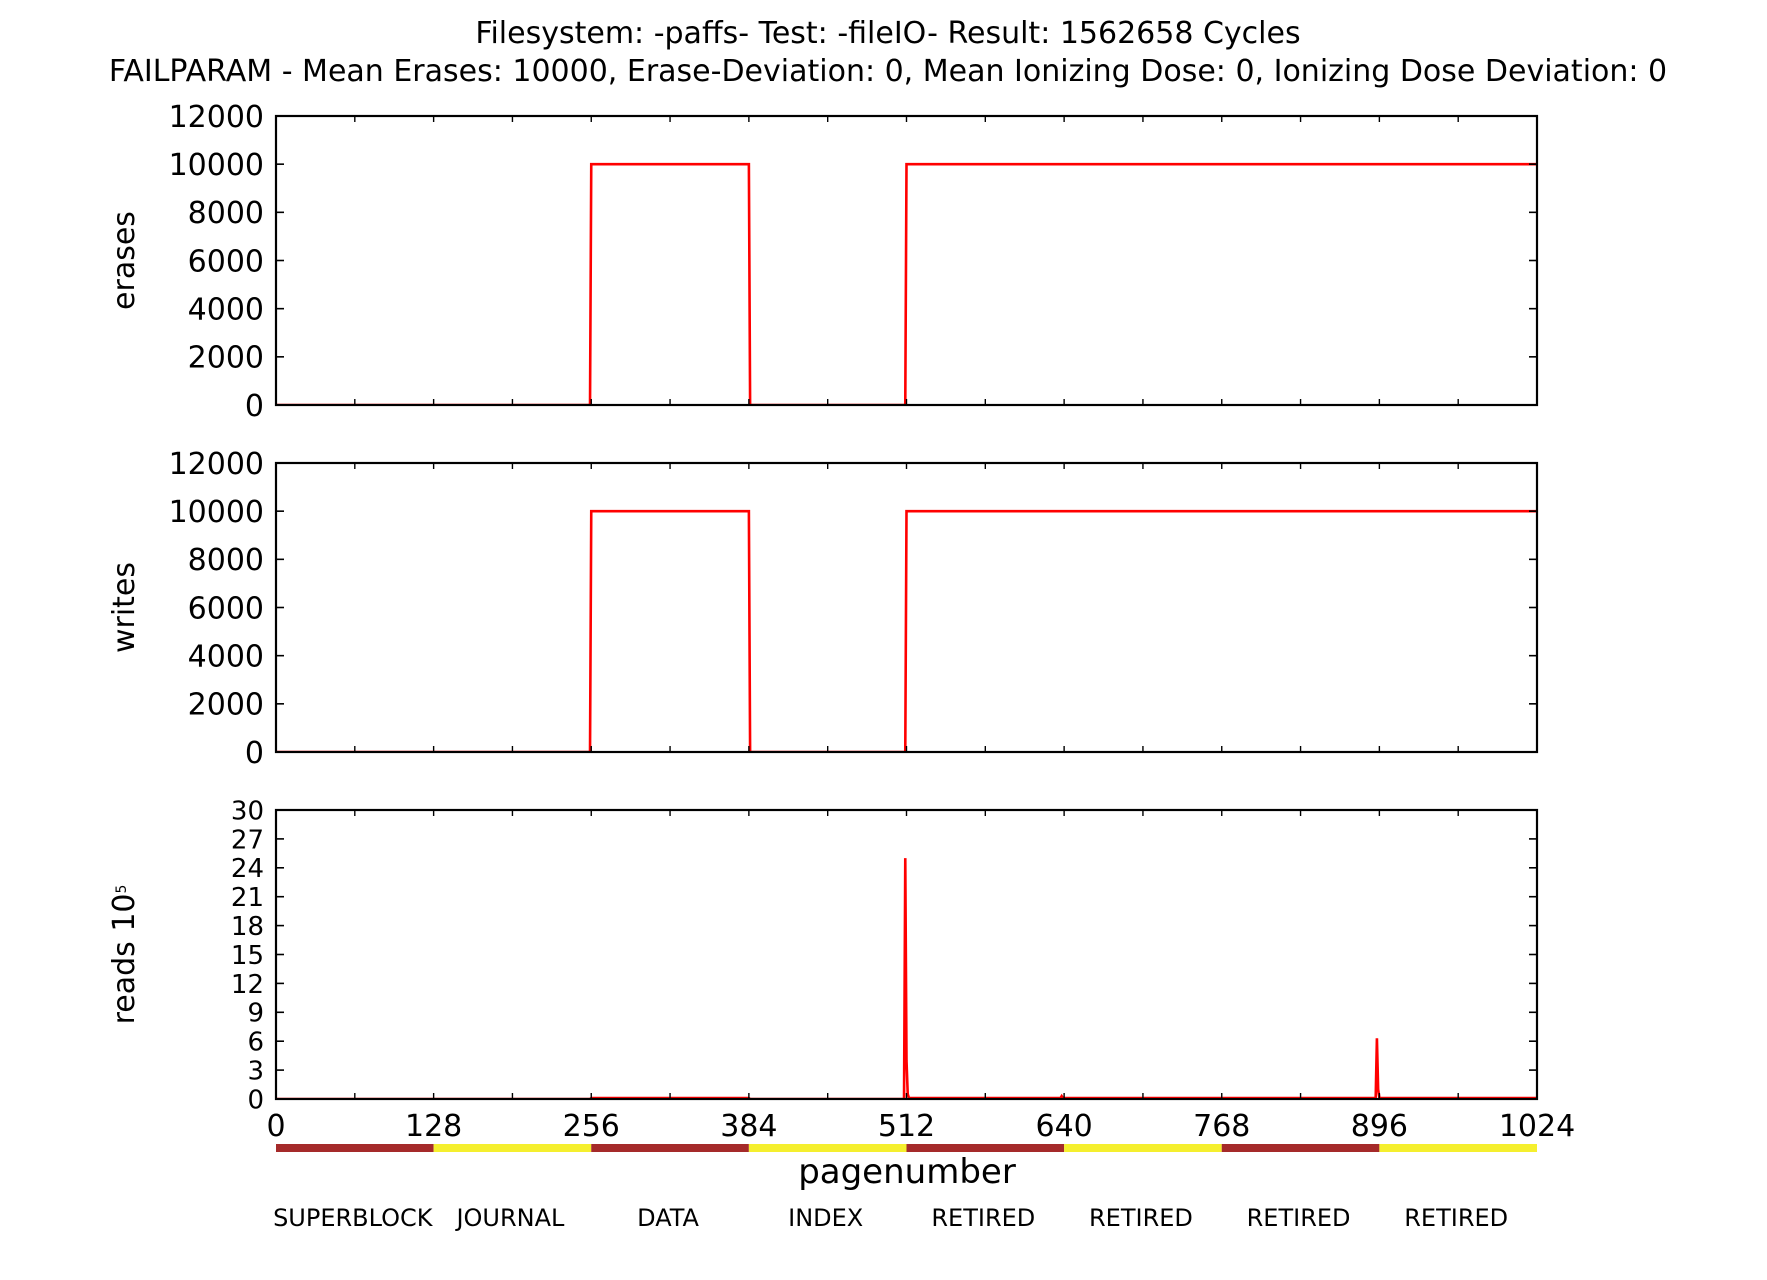 The image size is (1767, 1280). I want to click on y-tick-label: 15, so click(247, 956).